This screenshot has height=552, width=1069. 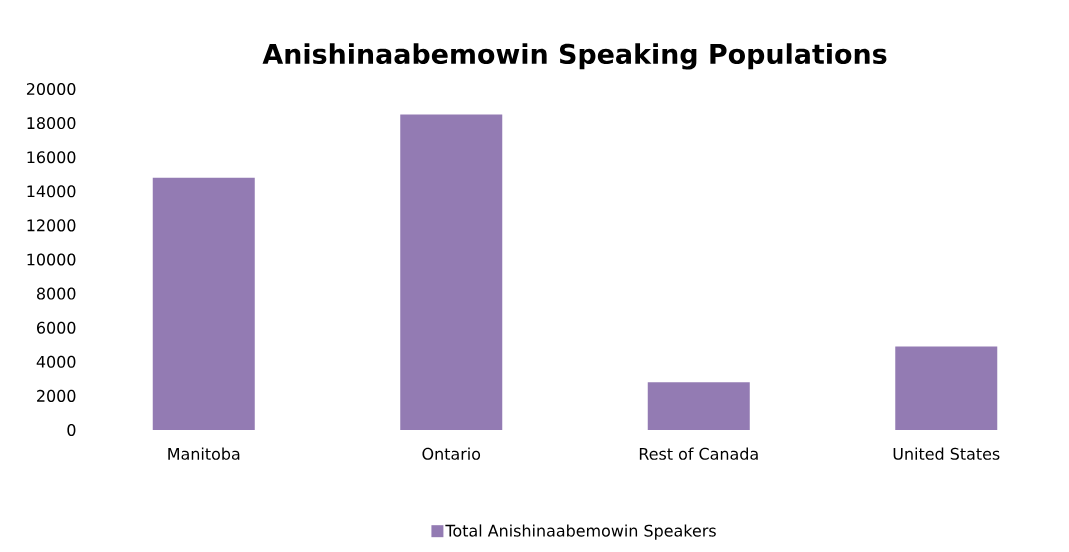 I want to click on y-tick-label: 8000, so click(x=56, y=293).